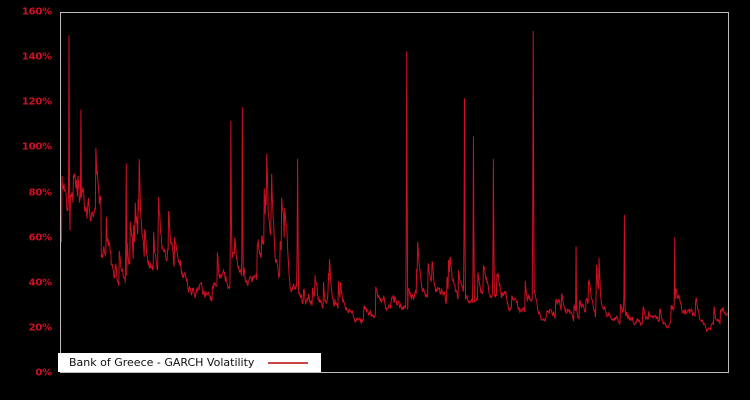  I want to click on y-tick-label: 140%, so click(36, 57).